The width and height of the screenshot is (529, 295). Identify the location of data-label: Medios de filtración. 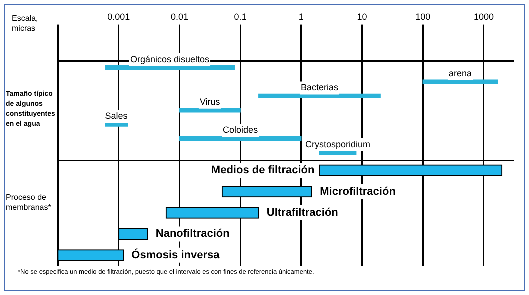
(263, 170).